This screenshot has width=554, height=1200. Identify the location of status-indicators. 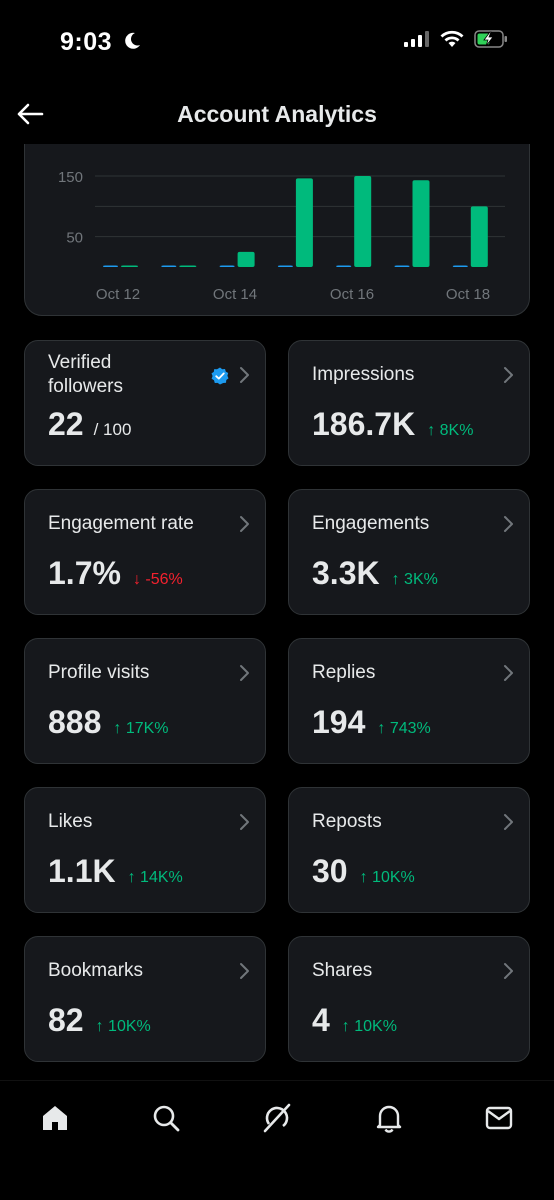
(456, 39).